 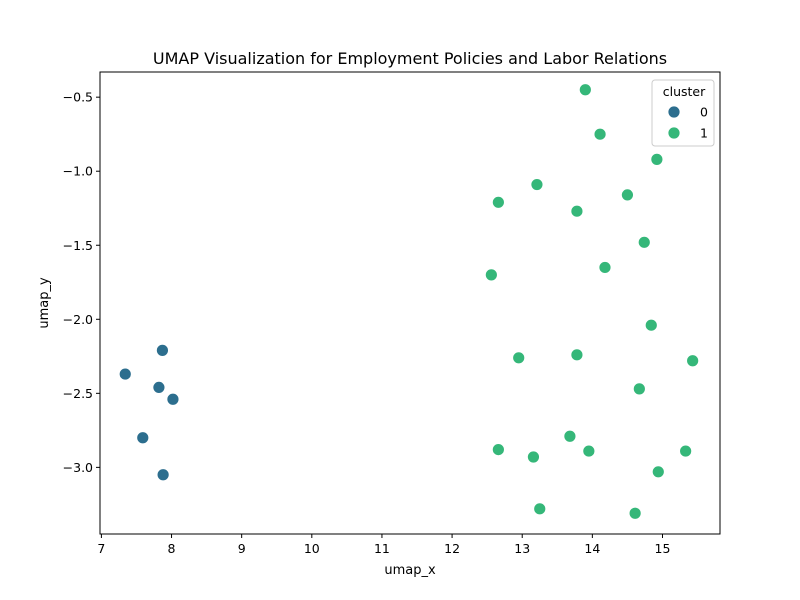 I want to click on y-tick-label: −2.5, so click(x=78, y=393).